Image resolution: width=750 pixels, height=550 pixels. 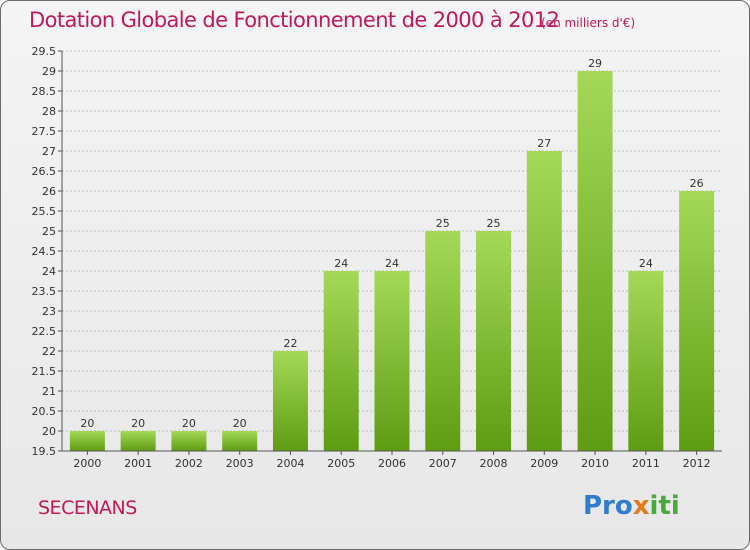 What do you see at coordinates (697, 463) in the screenshot?
I see `x-tick-label: 2012` at bounding box center [697, 463].